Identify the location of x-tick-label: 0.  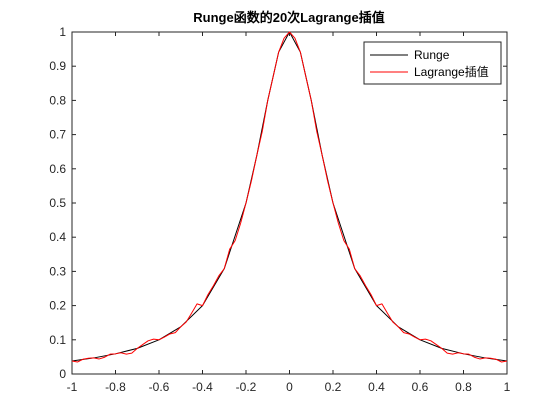
(289, 387).